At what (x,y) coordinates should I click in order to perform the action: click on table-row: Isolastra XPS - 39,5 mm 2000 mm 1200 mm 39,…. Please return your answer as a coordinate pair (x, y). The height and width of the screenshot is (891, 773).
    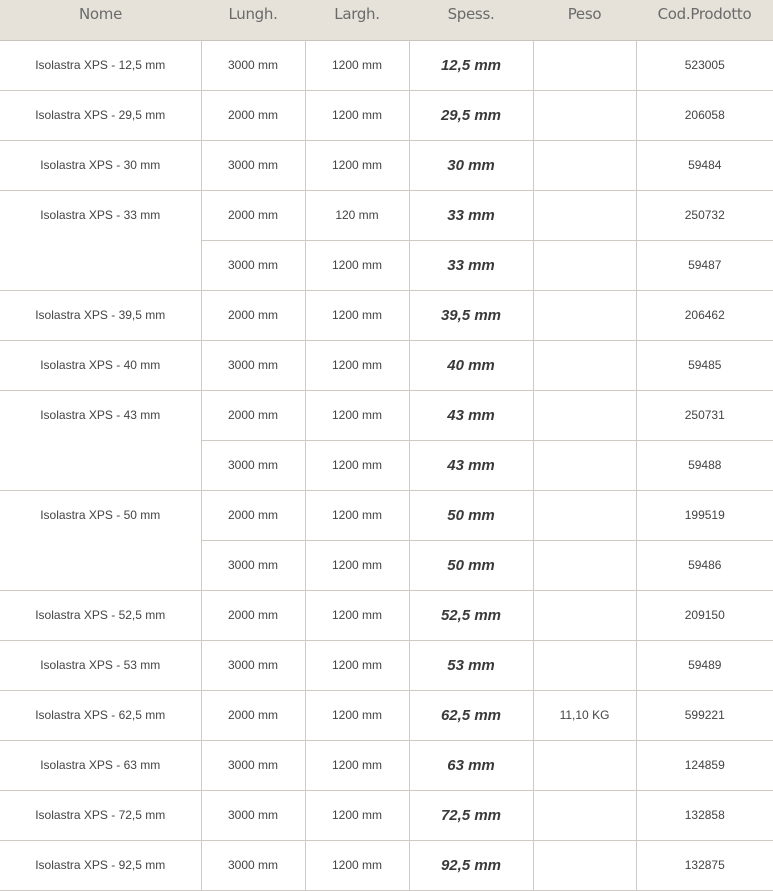
    Looking at the image, I should click on (386, 315).